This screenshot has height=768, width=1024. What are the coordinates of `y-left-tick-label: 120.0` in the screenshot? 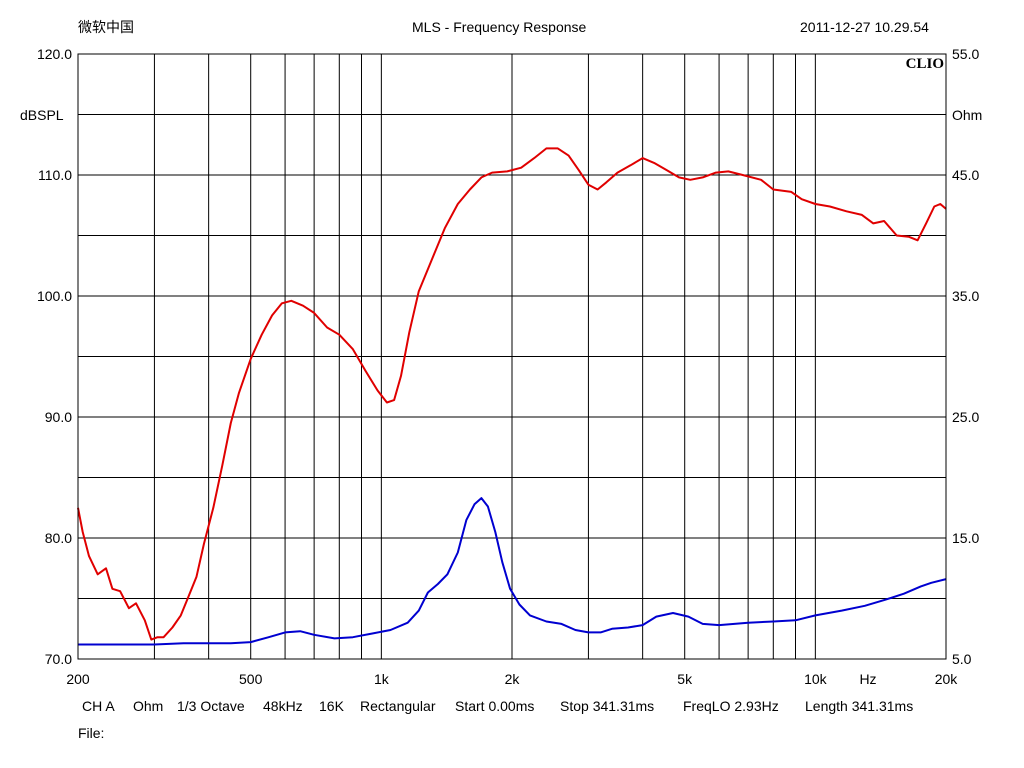 It's located at (54, 54).